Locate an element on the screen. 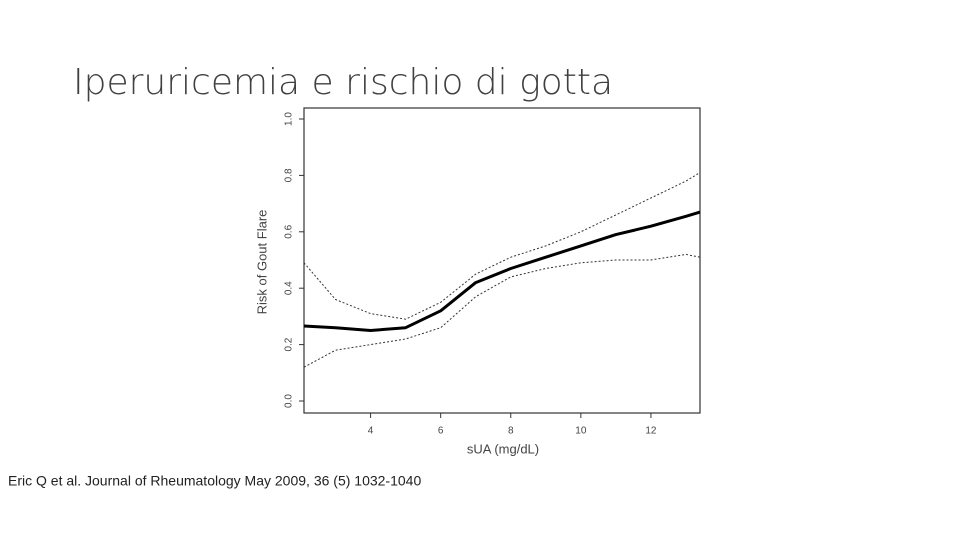 The width and height of the screenshot is (960, 540). y-tick-label: 0.0 is located at coordinates (289, 401).